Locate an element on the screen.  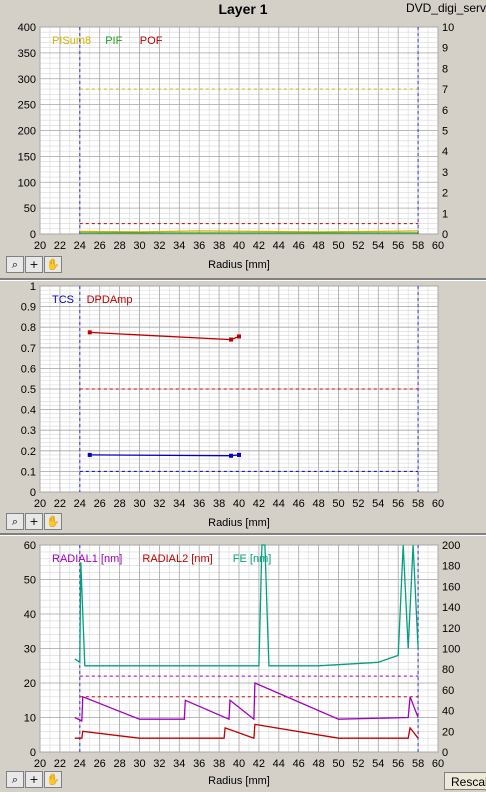
y2-tick-label: 6 is located at coordinates (445, 111).